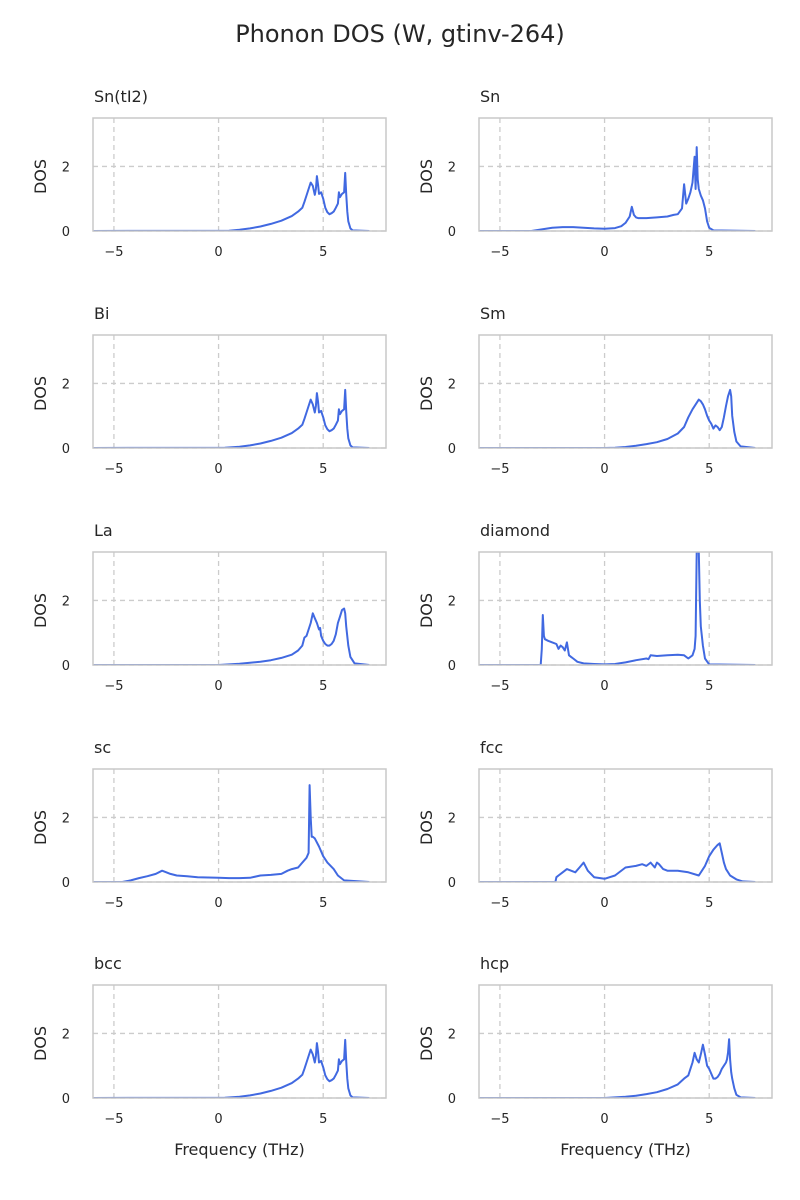  I want to click on subplot-title: Sn(tI2), so click(121, 96).